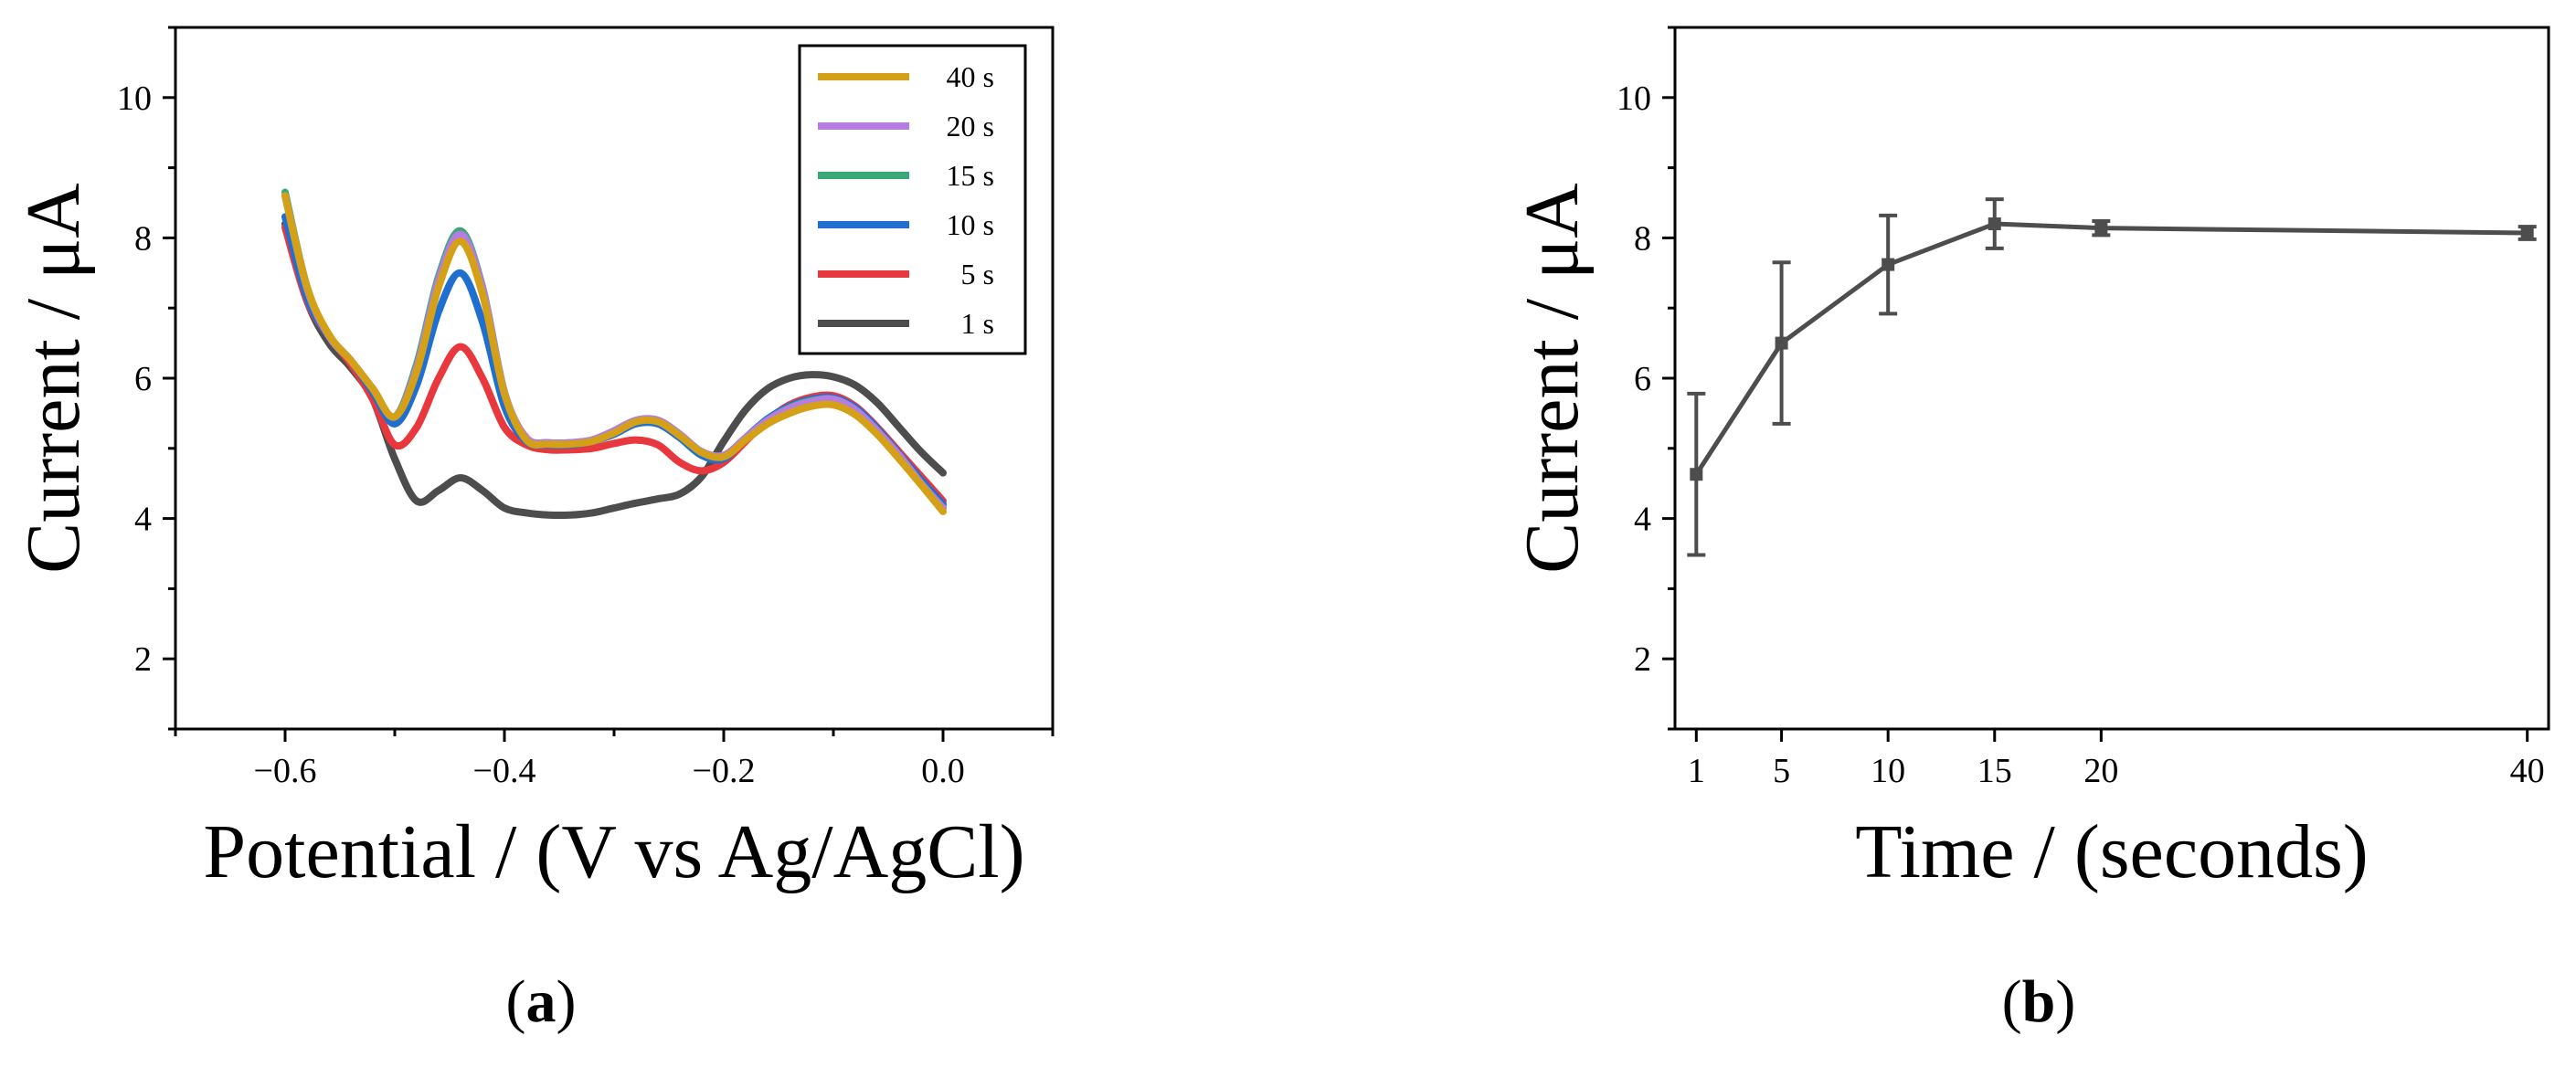 This screenshot has height=1067, width=2576. I want to click on panel-a-xlabel: Potential / (V vs Ag/AgCl), so click(613, 851).